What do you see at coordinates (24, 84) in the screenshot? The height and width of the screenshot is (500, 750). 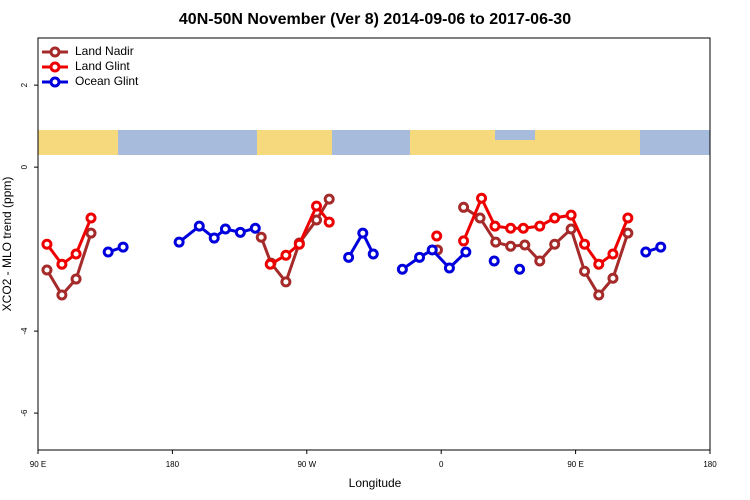 I see `y-tick-label: 2` at bounding box center [24, 84].